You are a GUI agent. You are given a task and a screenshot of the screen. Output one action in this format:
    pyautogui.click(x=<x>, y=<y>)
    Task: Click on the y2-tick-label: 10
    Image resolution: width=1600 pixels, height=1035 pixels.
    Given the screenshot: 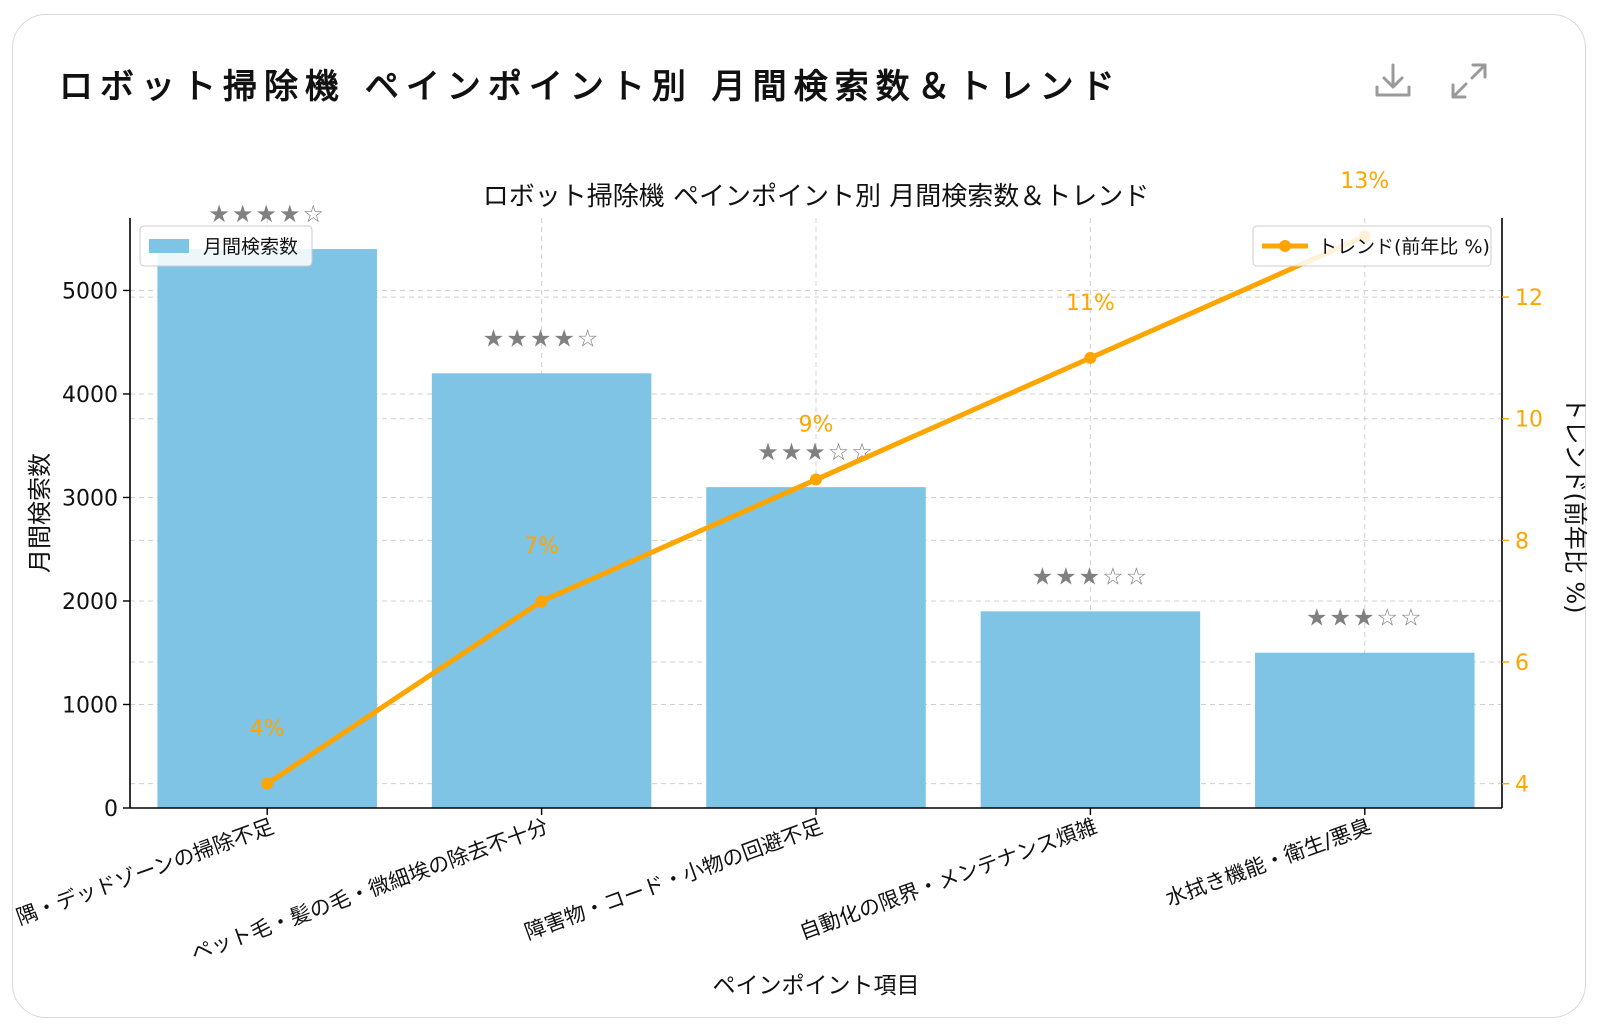 What is the action you would take?
    pyautogui.click(x=1529, y=420)
    